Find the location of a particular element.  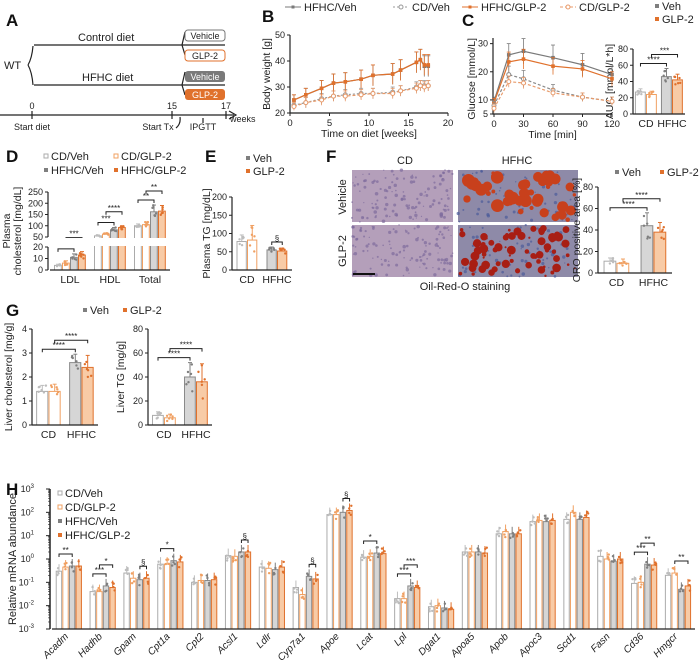

category-label: HFHC is located at coordinates (196, 435).